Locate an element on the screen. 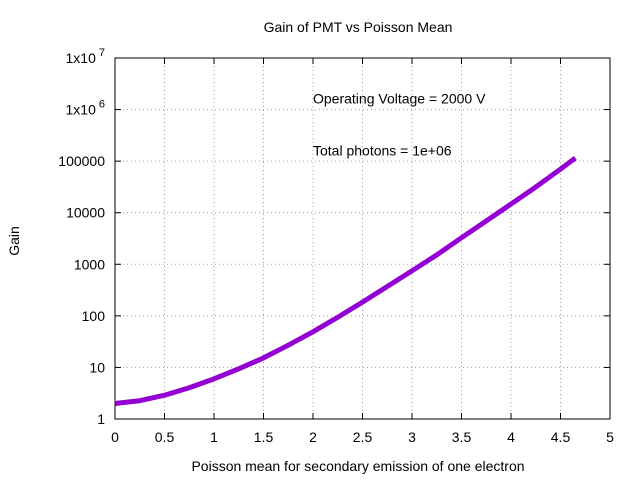  x-tick-label: 5 is located at coordinates (610, 437).